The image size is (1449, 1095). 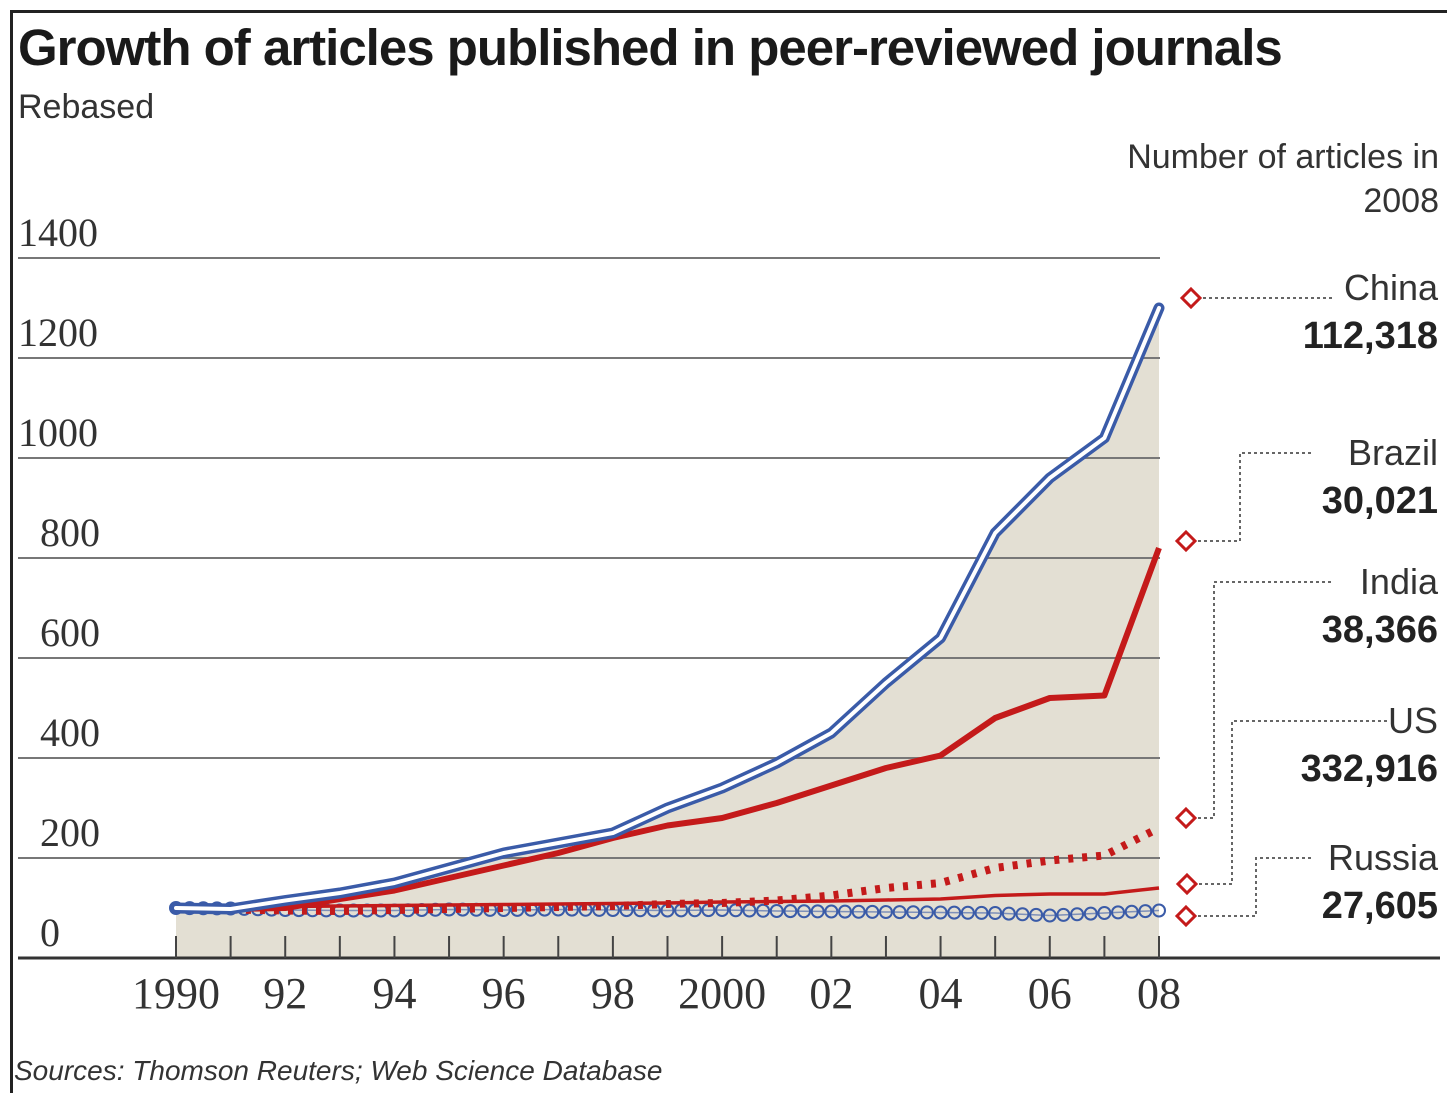 I want to click on x-tick-label: 06, so click(x=1050, y=993).